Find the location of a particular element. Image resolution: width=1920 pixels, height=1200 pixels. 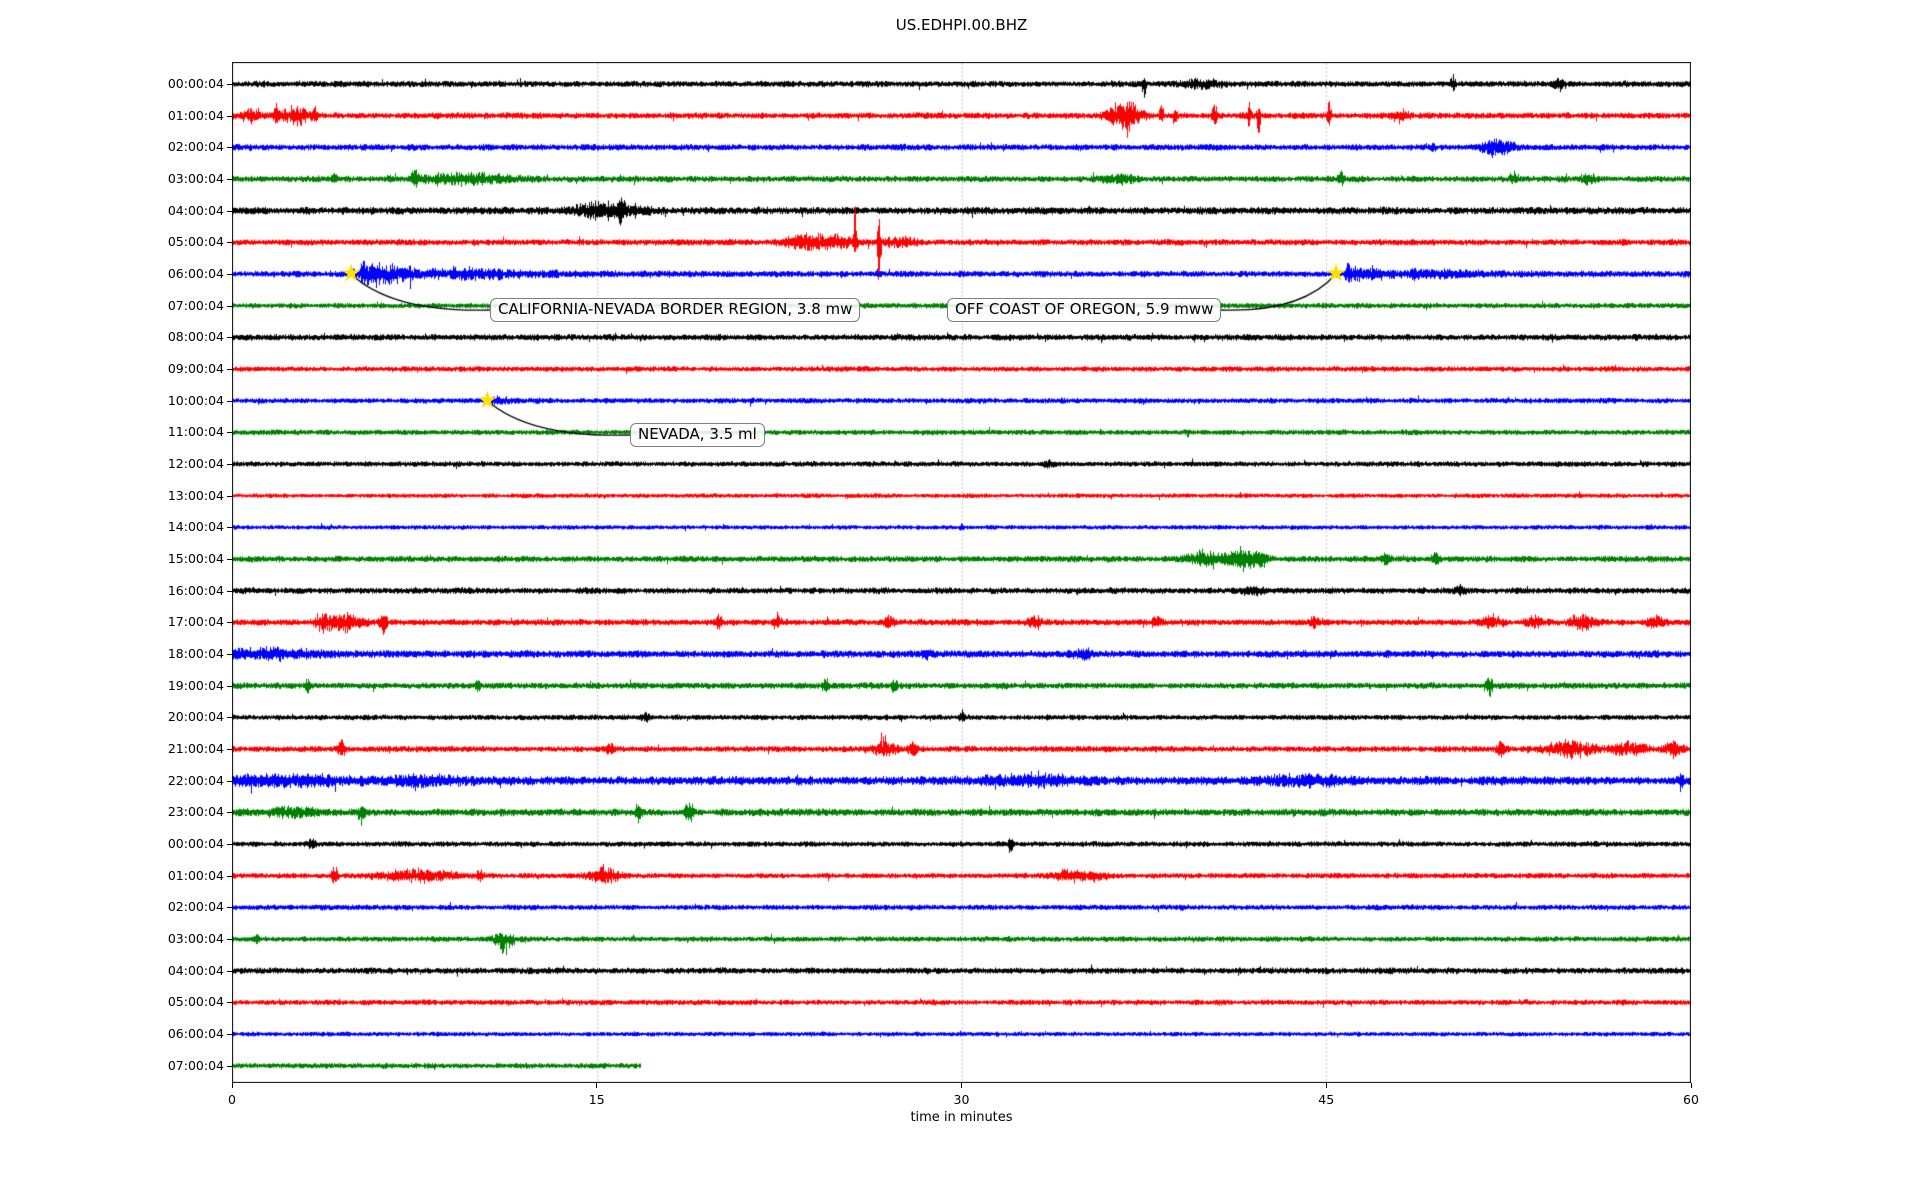

y-tick-label: 18:00:04 is located at coordinates (195, 653).